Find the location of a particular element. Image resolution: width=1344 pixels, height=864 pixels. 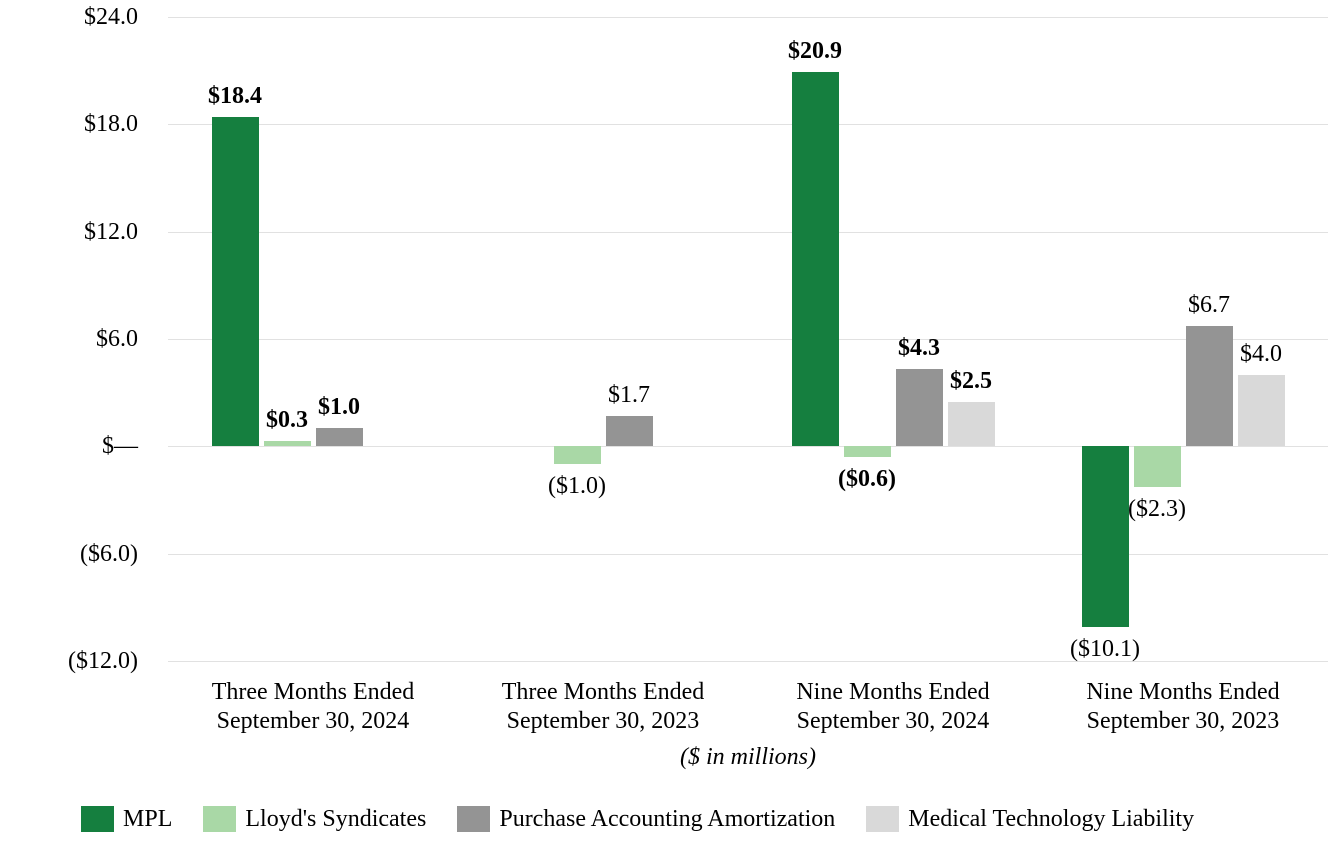

bar-value-label: $4.0 is located at coordinates (1261, 353).